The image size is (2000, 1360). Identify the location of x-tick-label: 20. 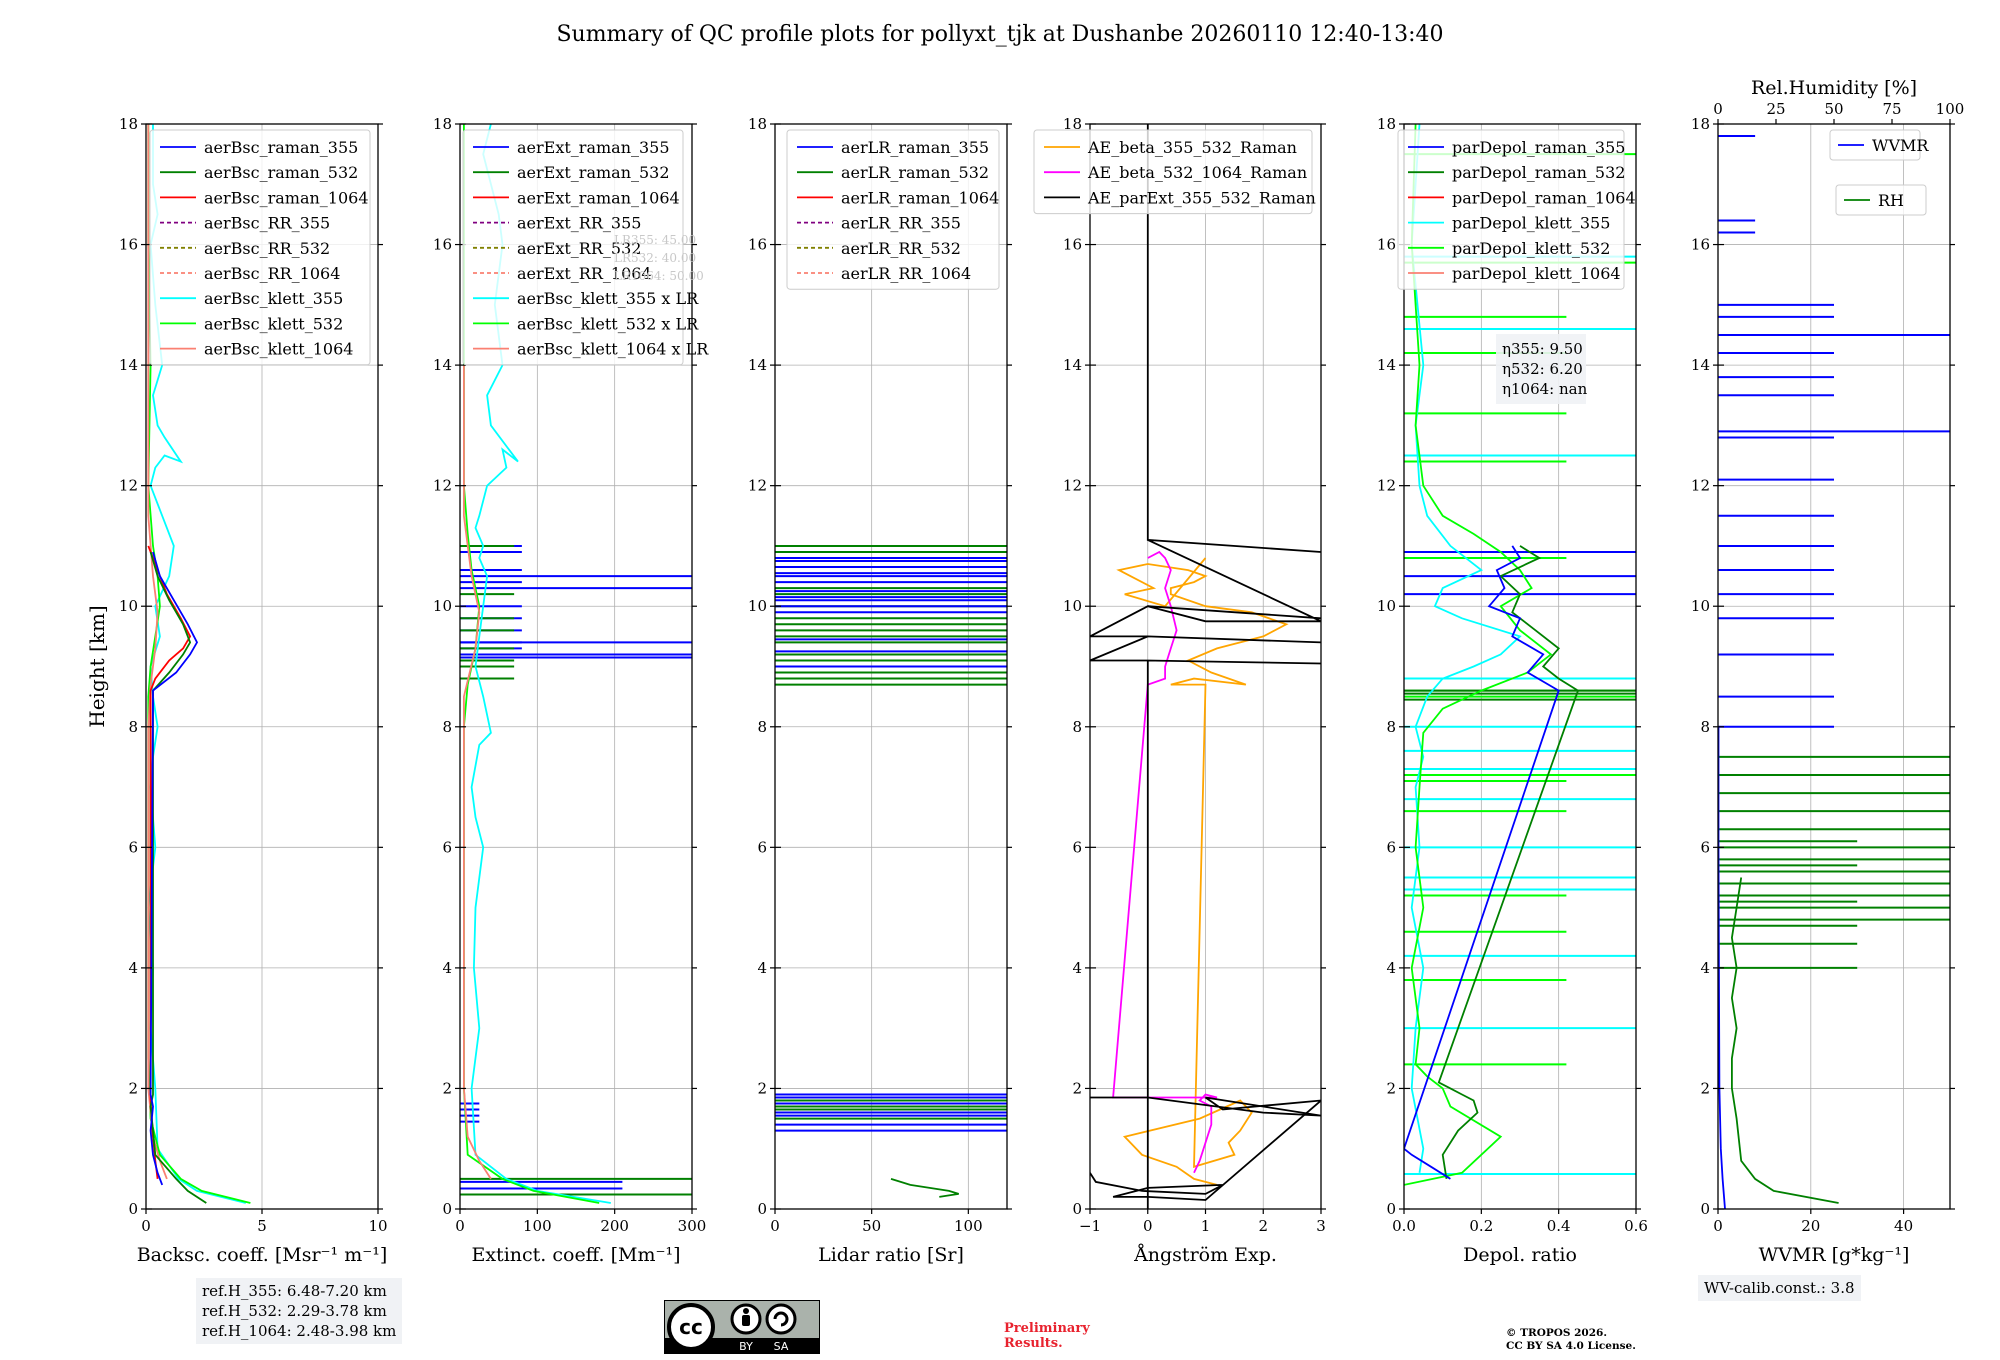
(1810, 1226).